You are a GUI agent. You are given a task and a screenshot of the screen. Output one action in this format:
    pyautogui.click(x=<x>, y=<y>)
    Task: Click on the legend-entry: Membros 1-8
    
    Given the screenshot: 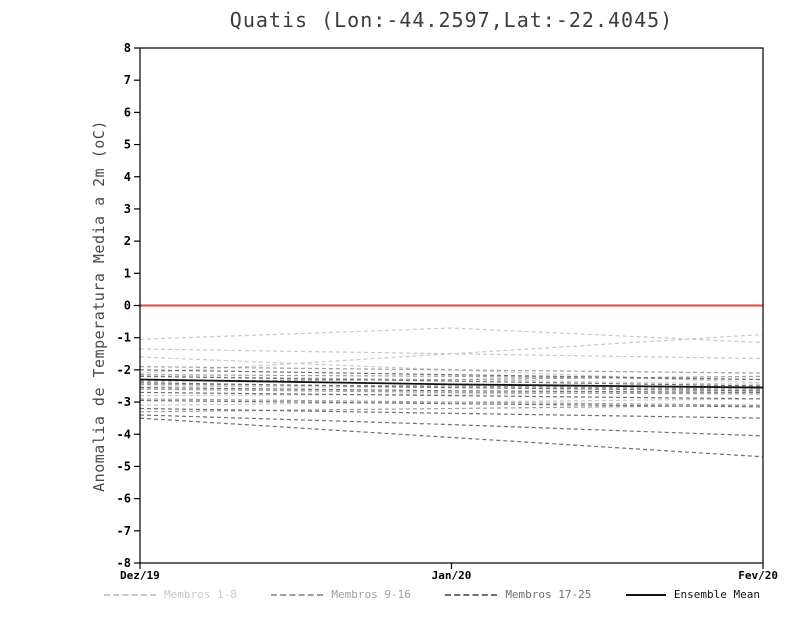 What is the action you would take?
    pyautogui.click(x=170, y=594)
    